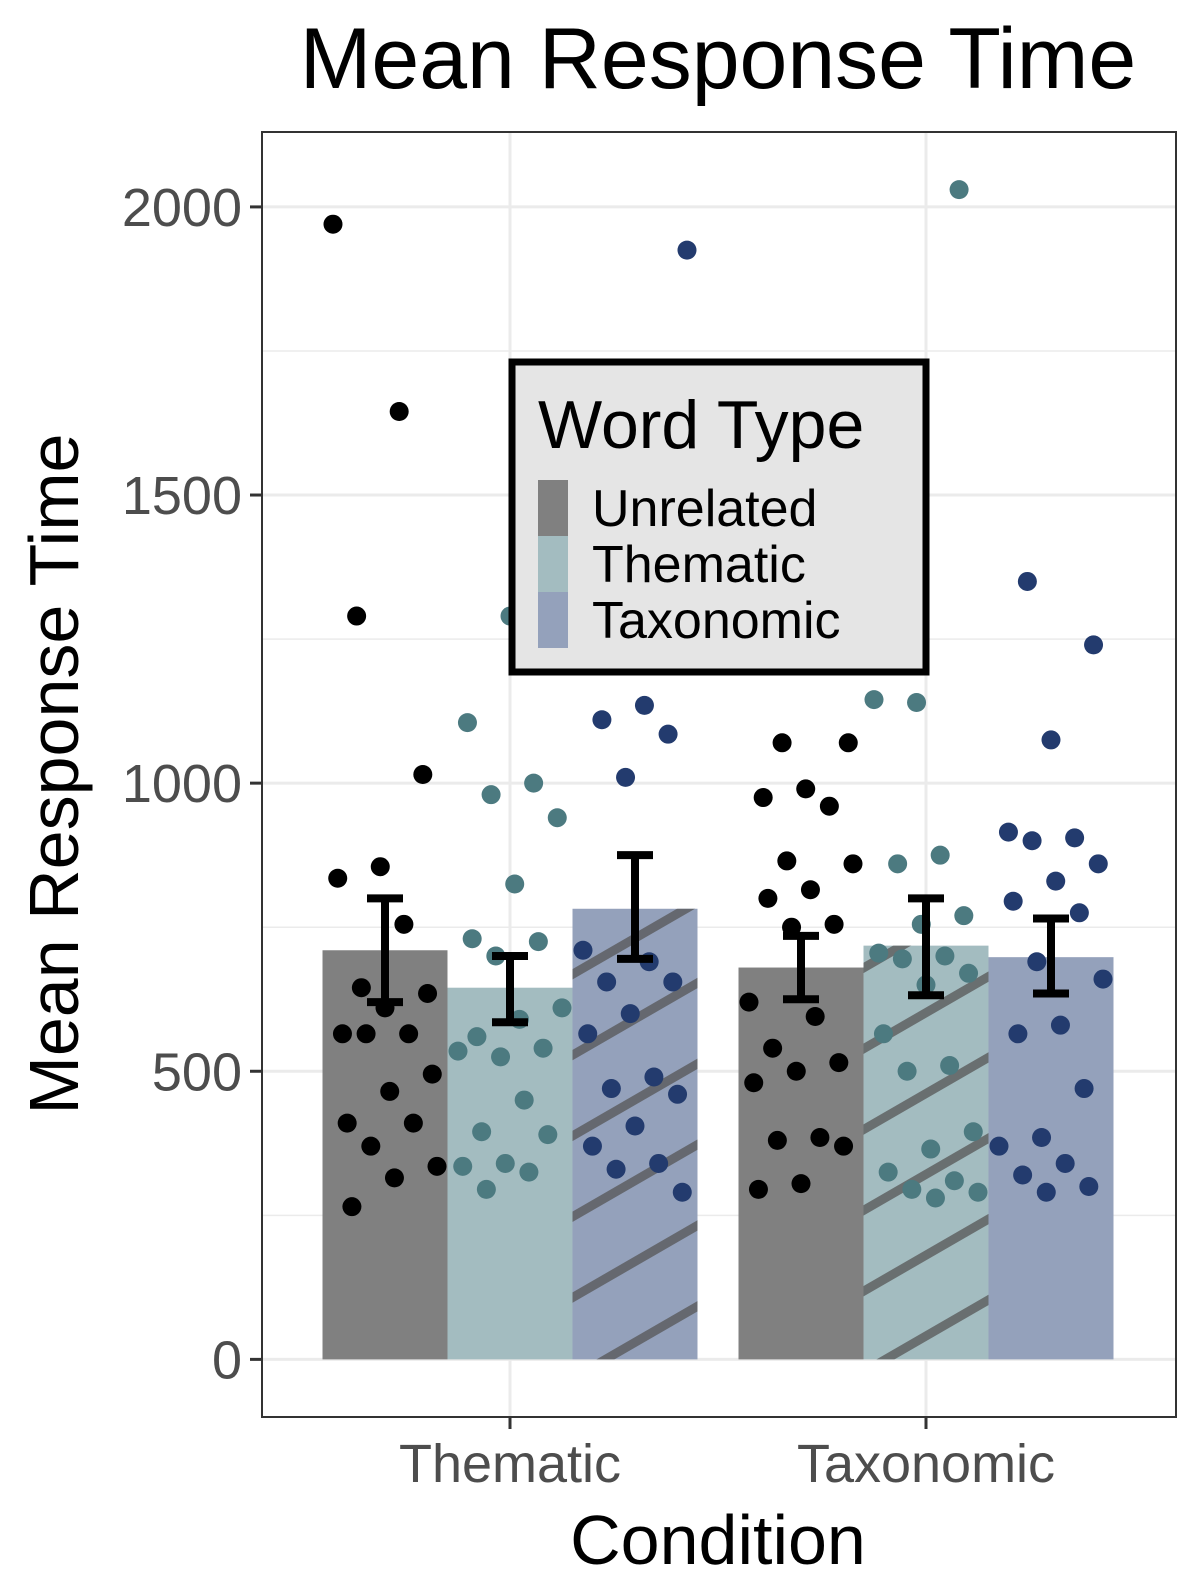 The width and height of the screenshot is (1188, 1585). I want to click on y-tick-label: 500, so click(197, 1072).